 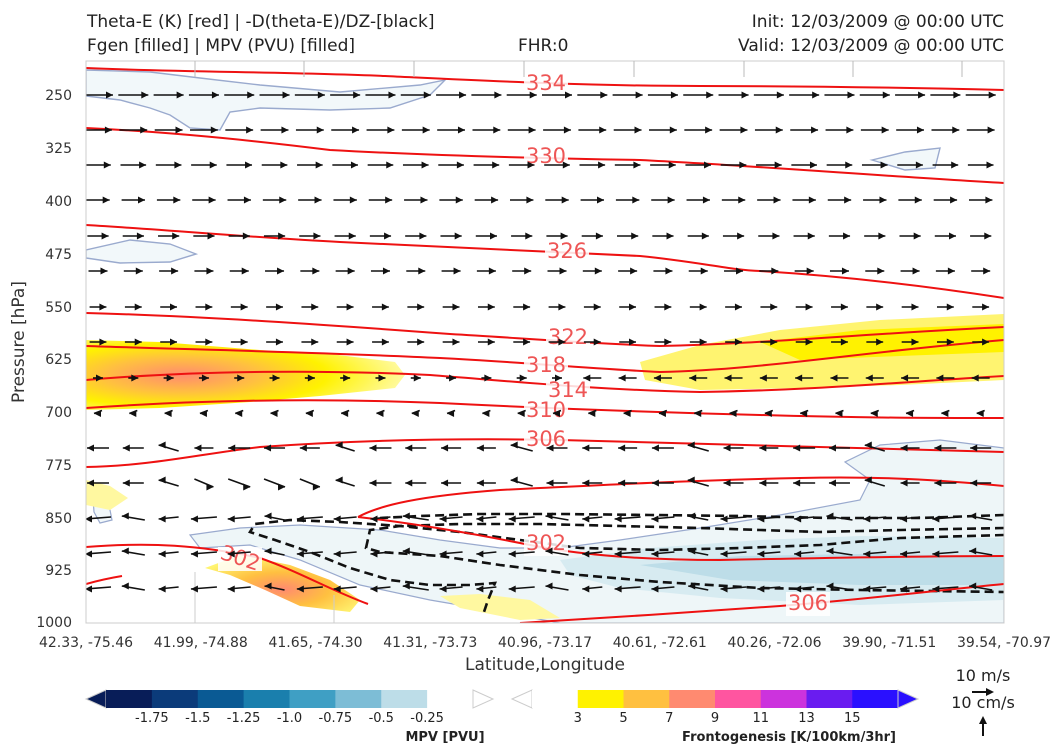 What do you see at coordinates (267, 100) in the screenshot?
I see `mpv-region-top-left` at bounding box center [267, 100].